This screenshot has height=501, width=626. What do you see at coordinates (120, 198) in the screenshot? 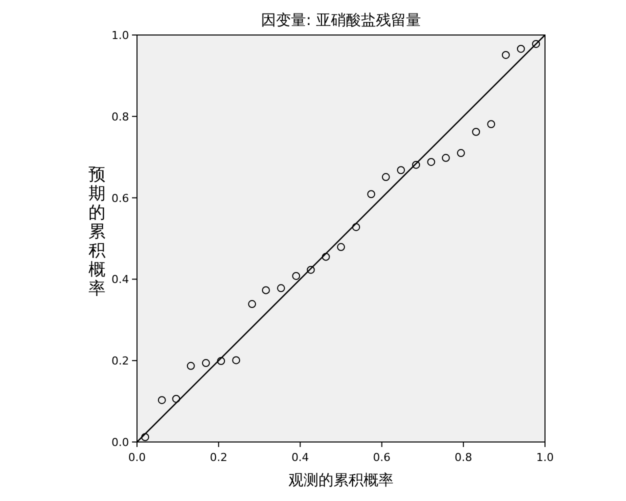
I see `y-tick-label: 0.6` at bounding box center [120, 198].